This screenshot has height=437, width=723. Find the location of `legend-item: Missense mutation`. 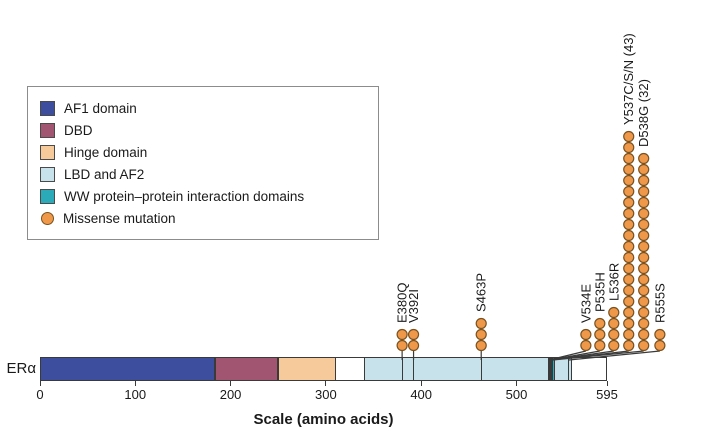

legend-item: Missense mutation is located at coordinates (203, 218).